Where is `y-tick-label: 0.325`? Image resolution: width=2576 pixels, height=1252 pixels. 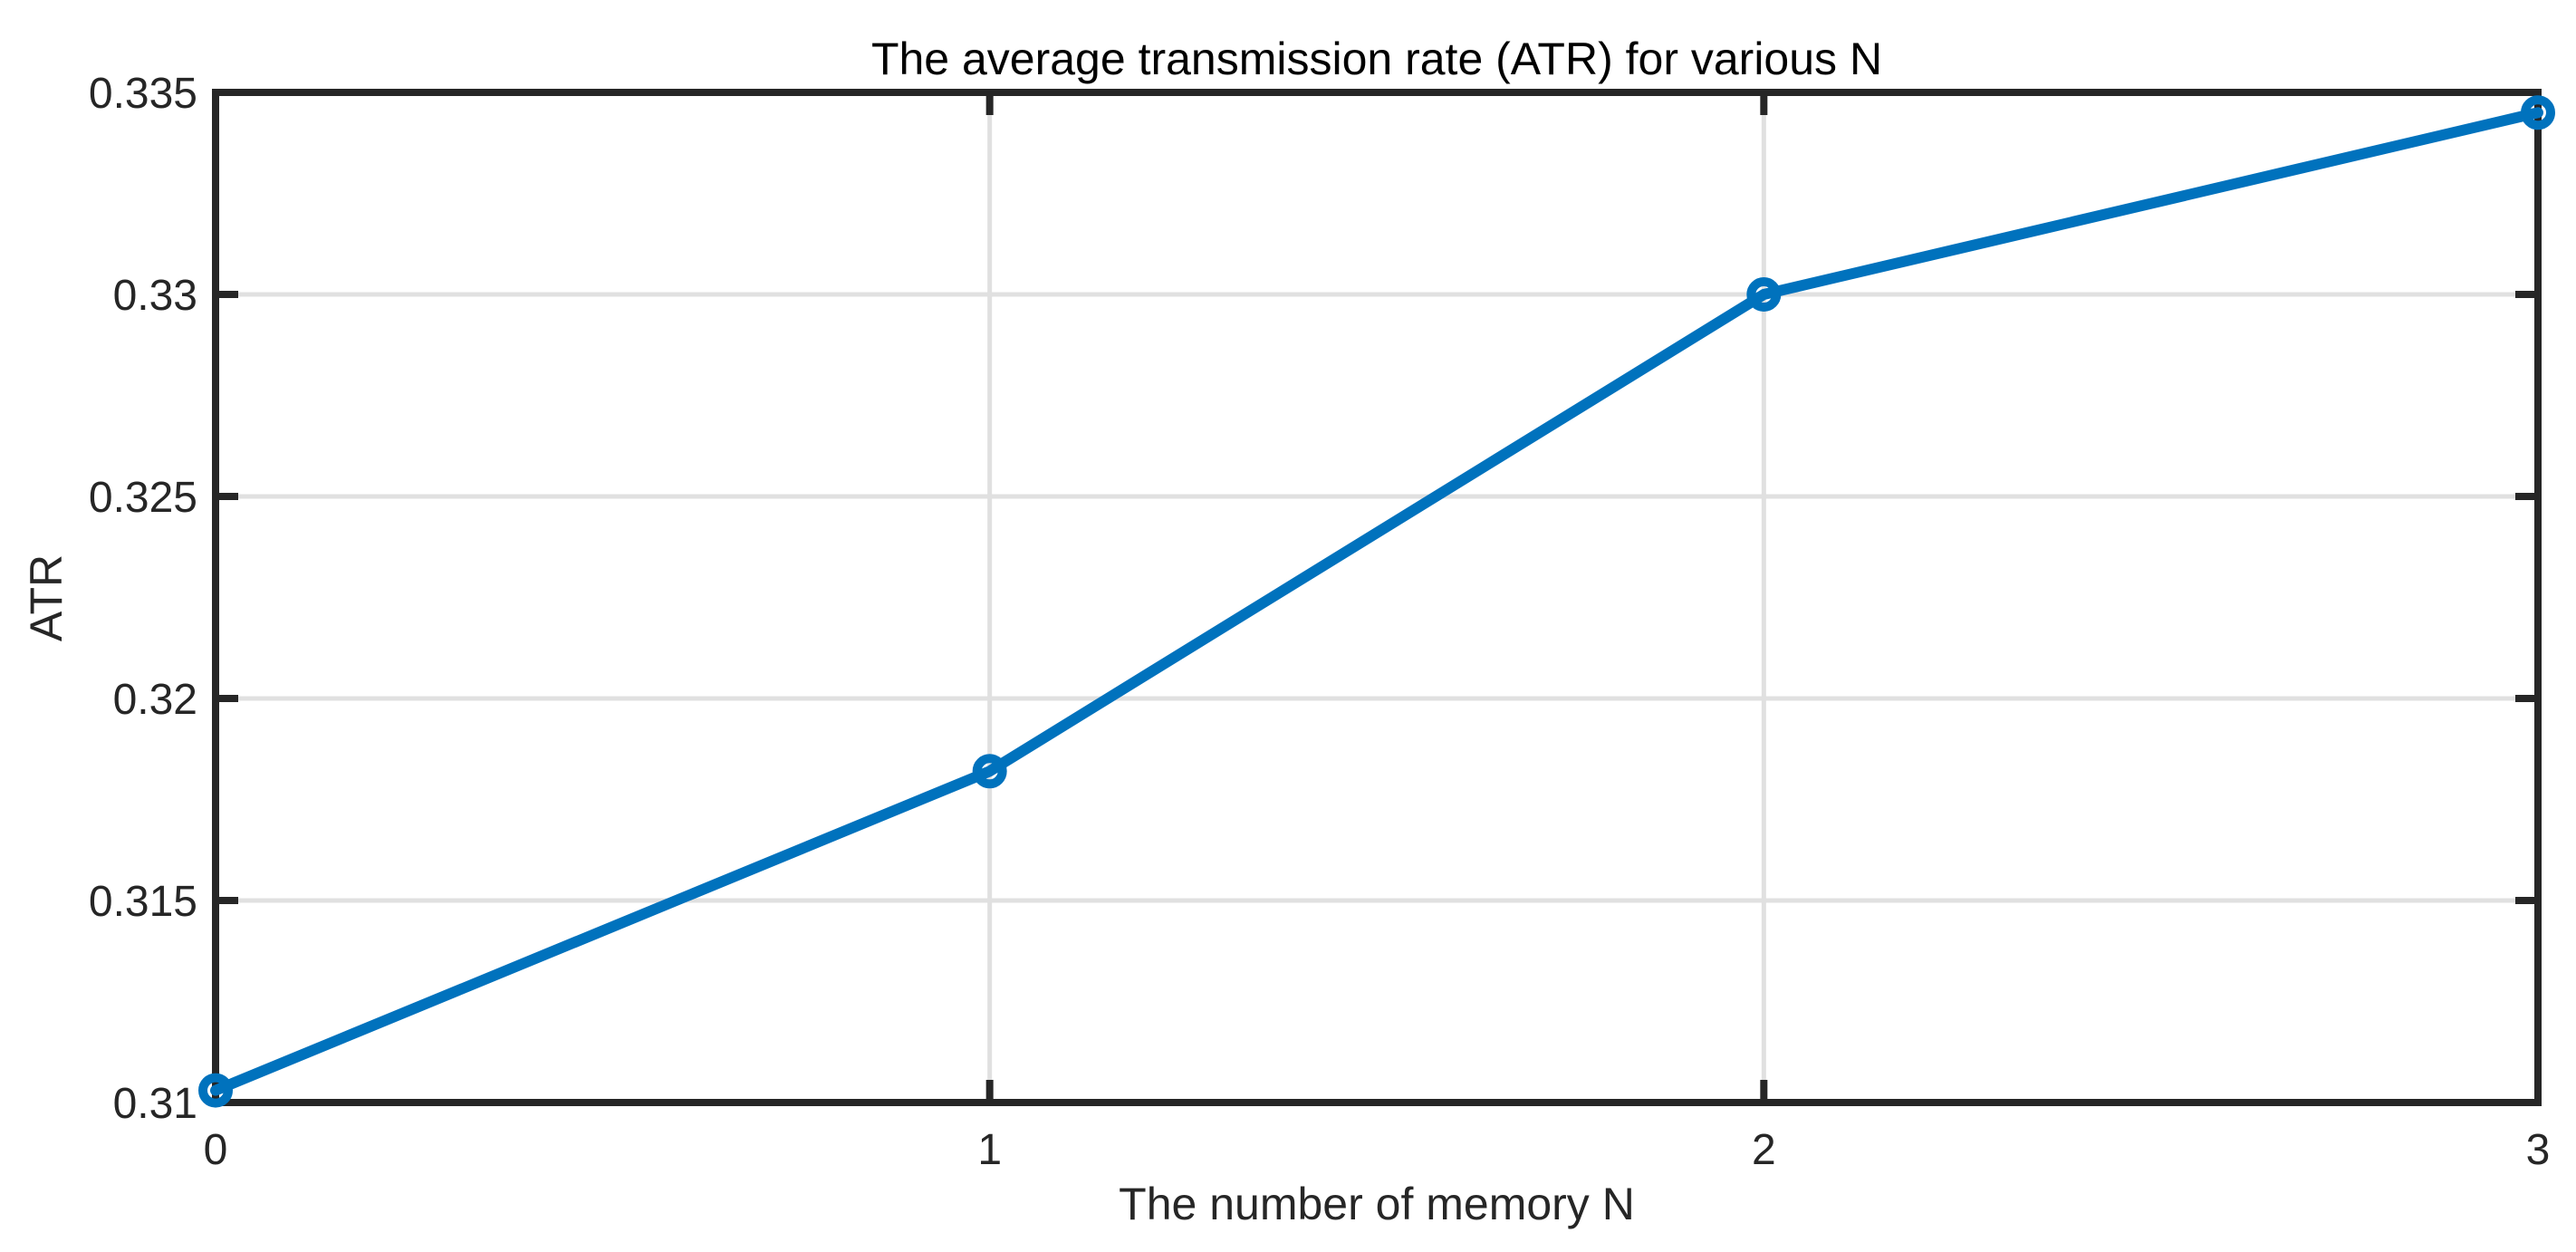 y-tick-label: 0.325 is located at coordinates (143, 498).